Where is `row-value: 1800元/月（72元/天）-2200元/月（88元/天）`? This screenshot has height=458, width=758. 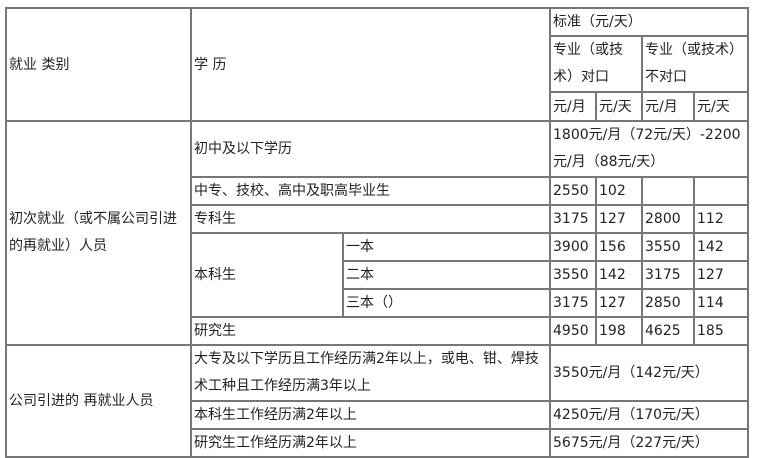
row-value: 1800元/月（72元/天）-2200元/月（88元/天） is located at coordinates (649, 149).